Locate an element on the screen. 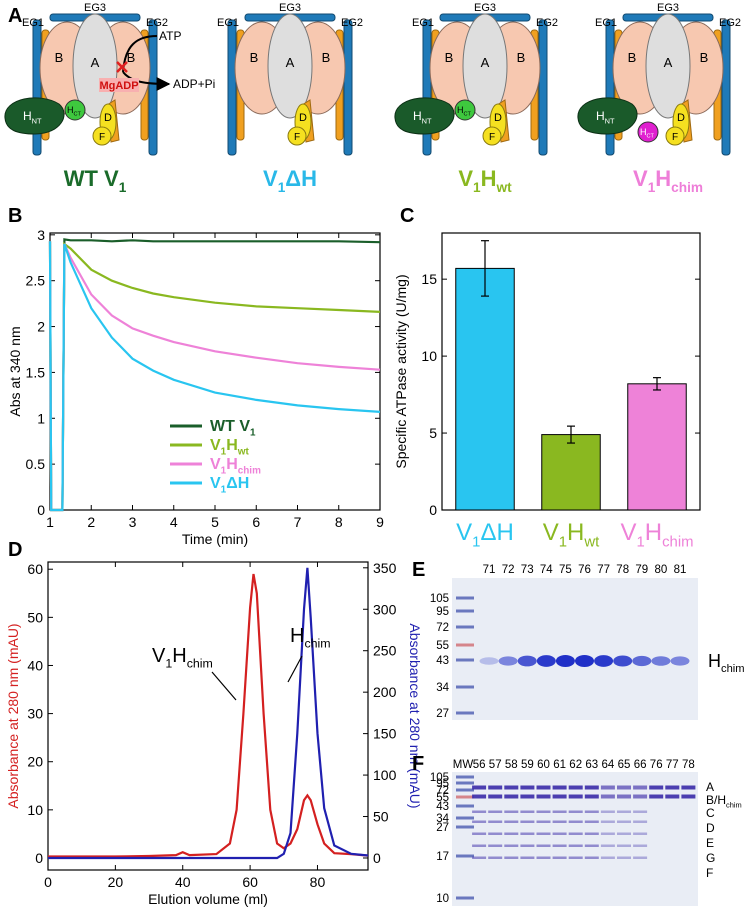 This screenshot has height=914, width=745. subunit-label: HNT is located at coordinates (32, 117).